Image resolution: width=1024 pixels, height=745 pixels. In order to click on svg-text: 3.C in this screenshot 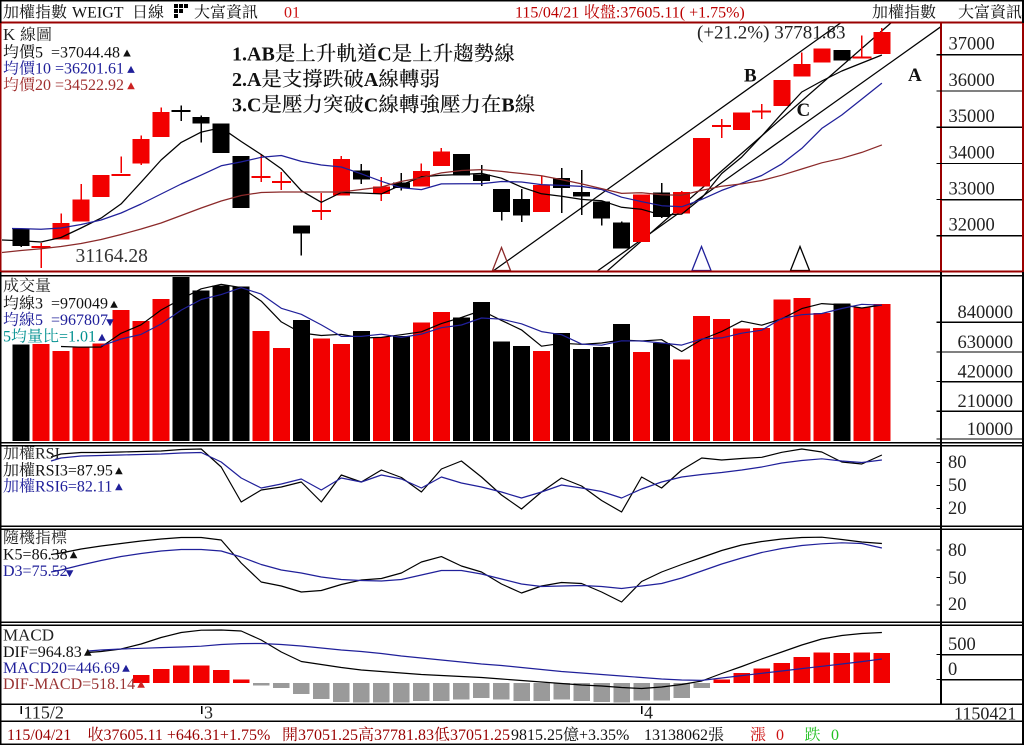, I will do `click(246, 106)`.